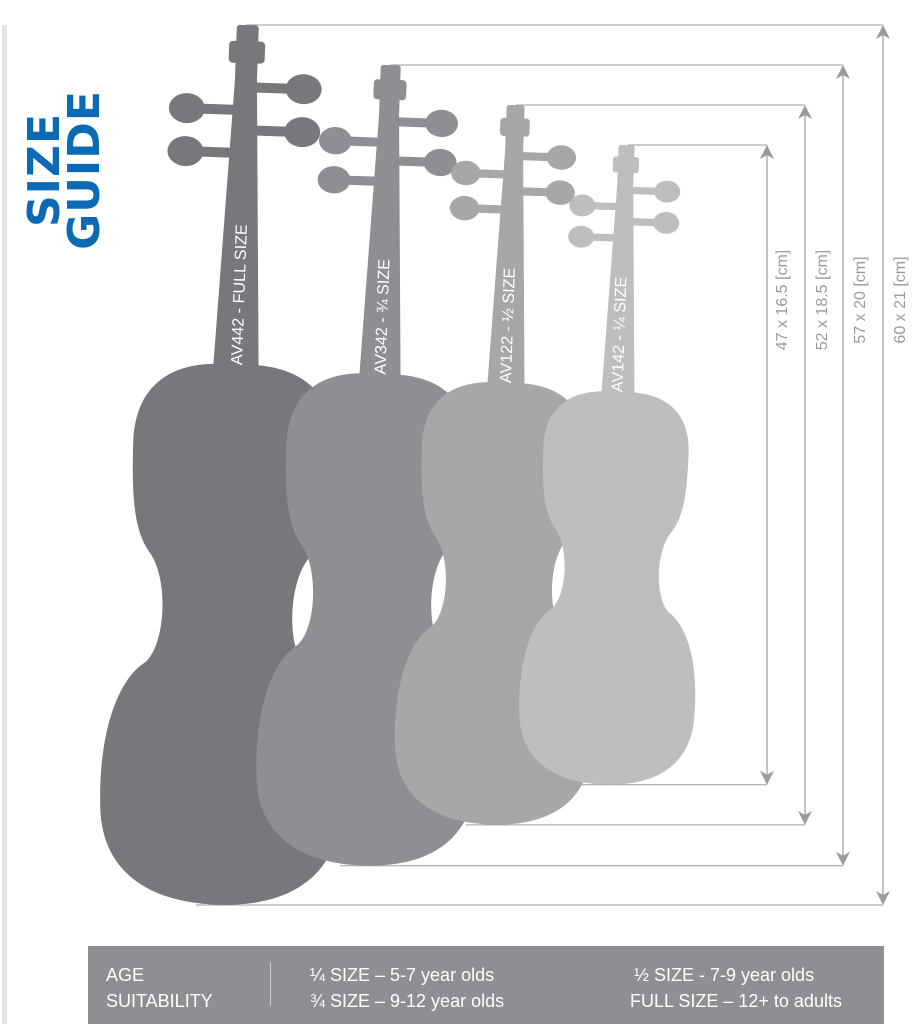  Describe the element at coordinates (508, 325) in the screenshot. I see `violin-label: AV122 - ½ SIZE` at that location.